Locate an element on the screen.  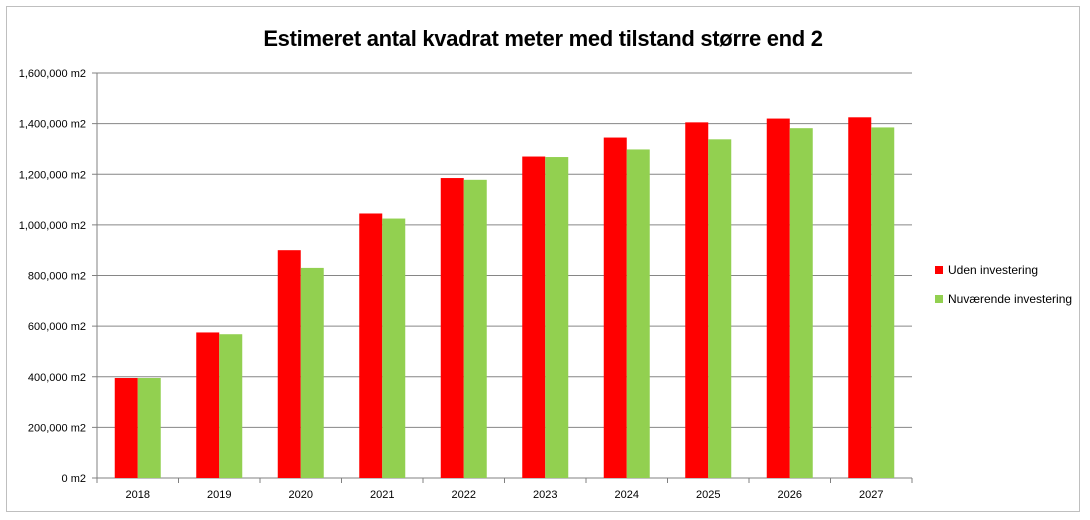
x-tick-label: 2026 is located at coordinates (790, 495).